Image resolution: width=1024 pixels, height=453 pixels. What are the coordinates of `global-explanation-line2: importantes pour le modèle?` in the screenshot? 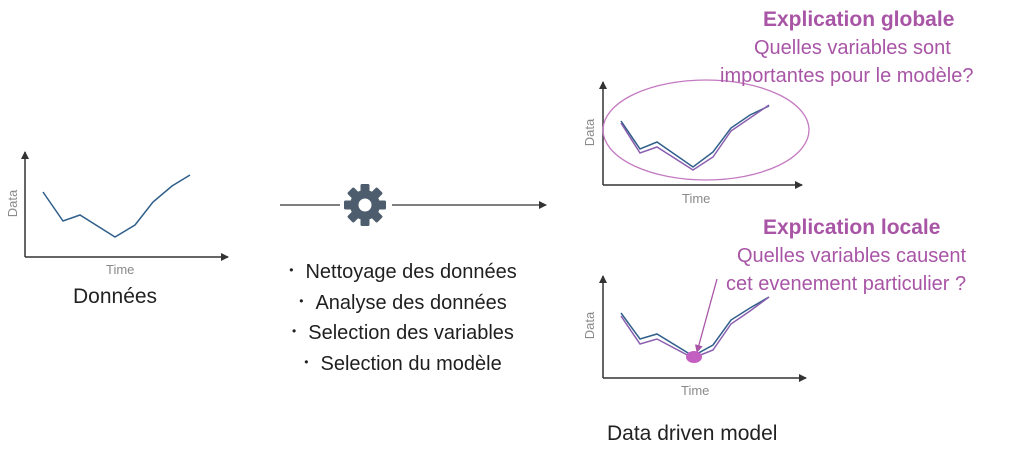 It's located at (847, 76).